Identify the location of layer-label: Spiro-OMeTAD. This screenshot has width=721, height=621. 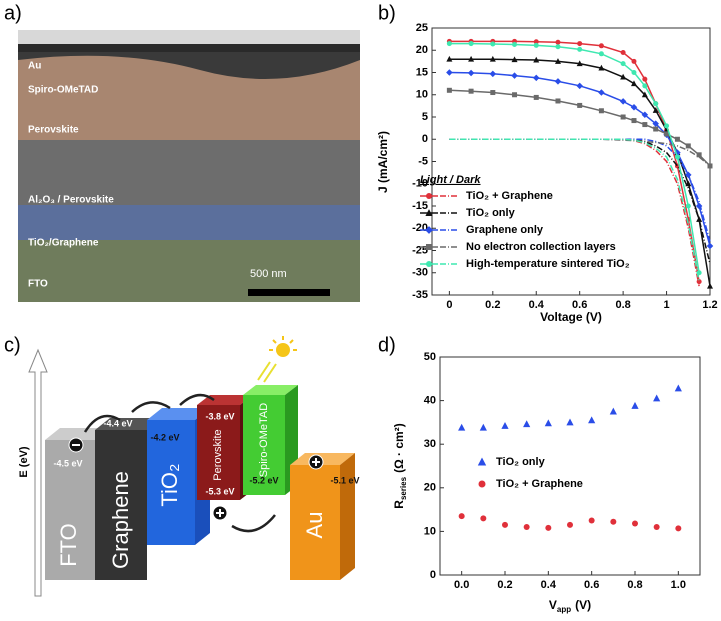
(63, 90).